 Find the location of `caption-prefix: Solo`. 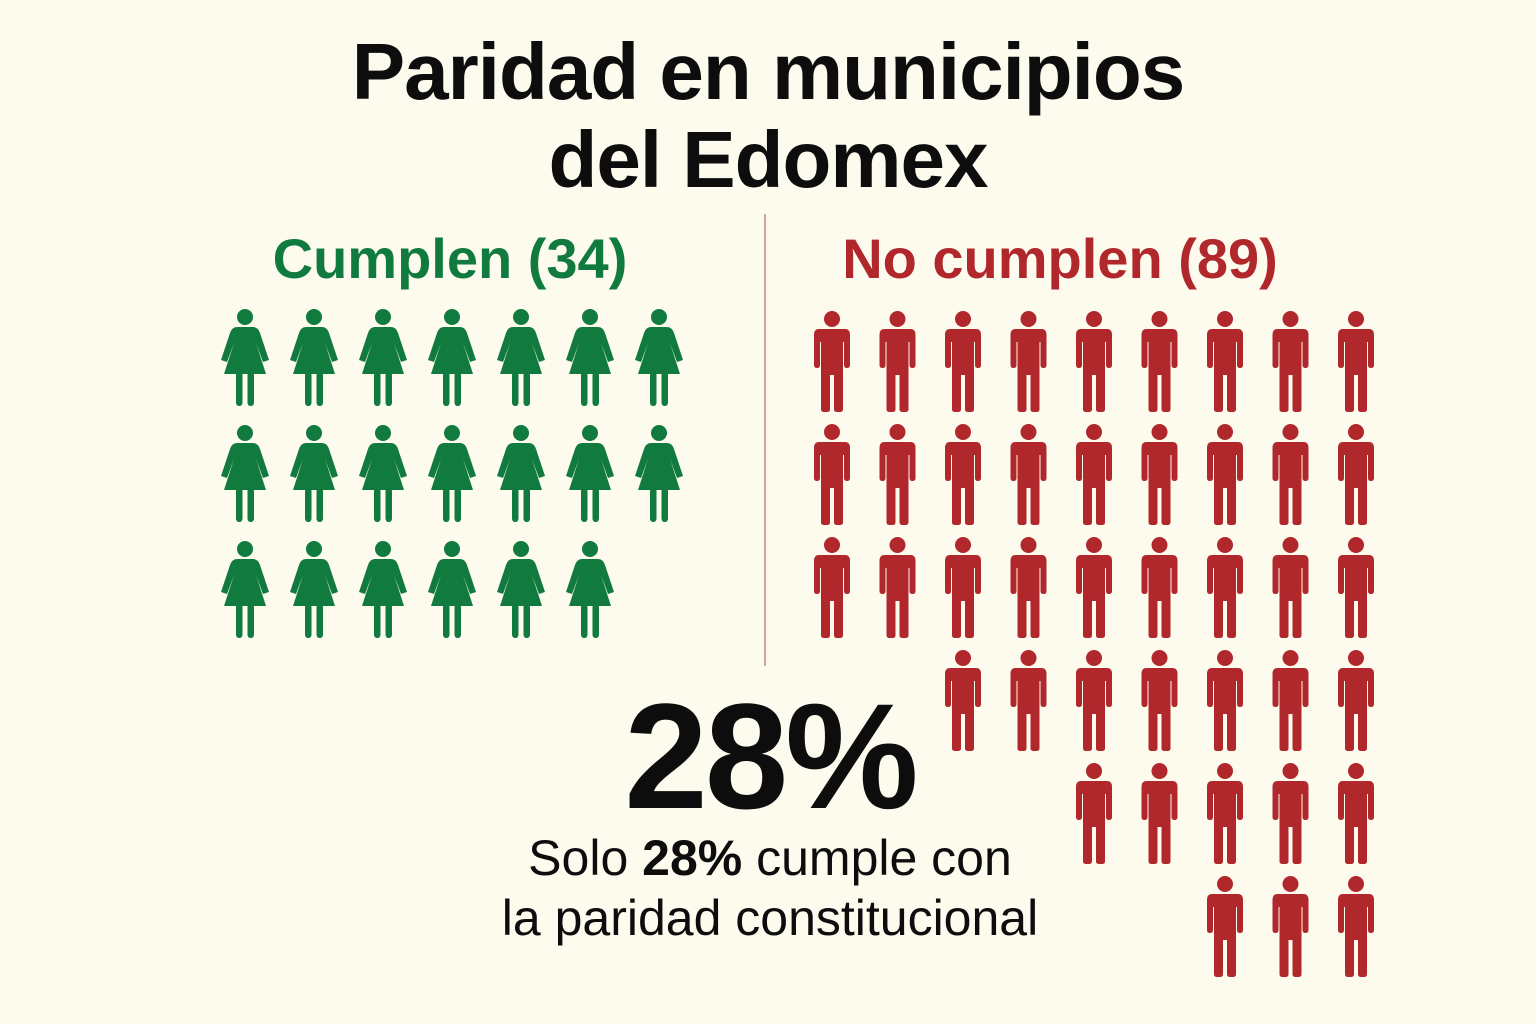

caption-prefix: Solo is located at coordinates (585, 858).